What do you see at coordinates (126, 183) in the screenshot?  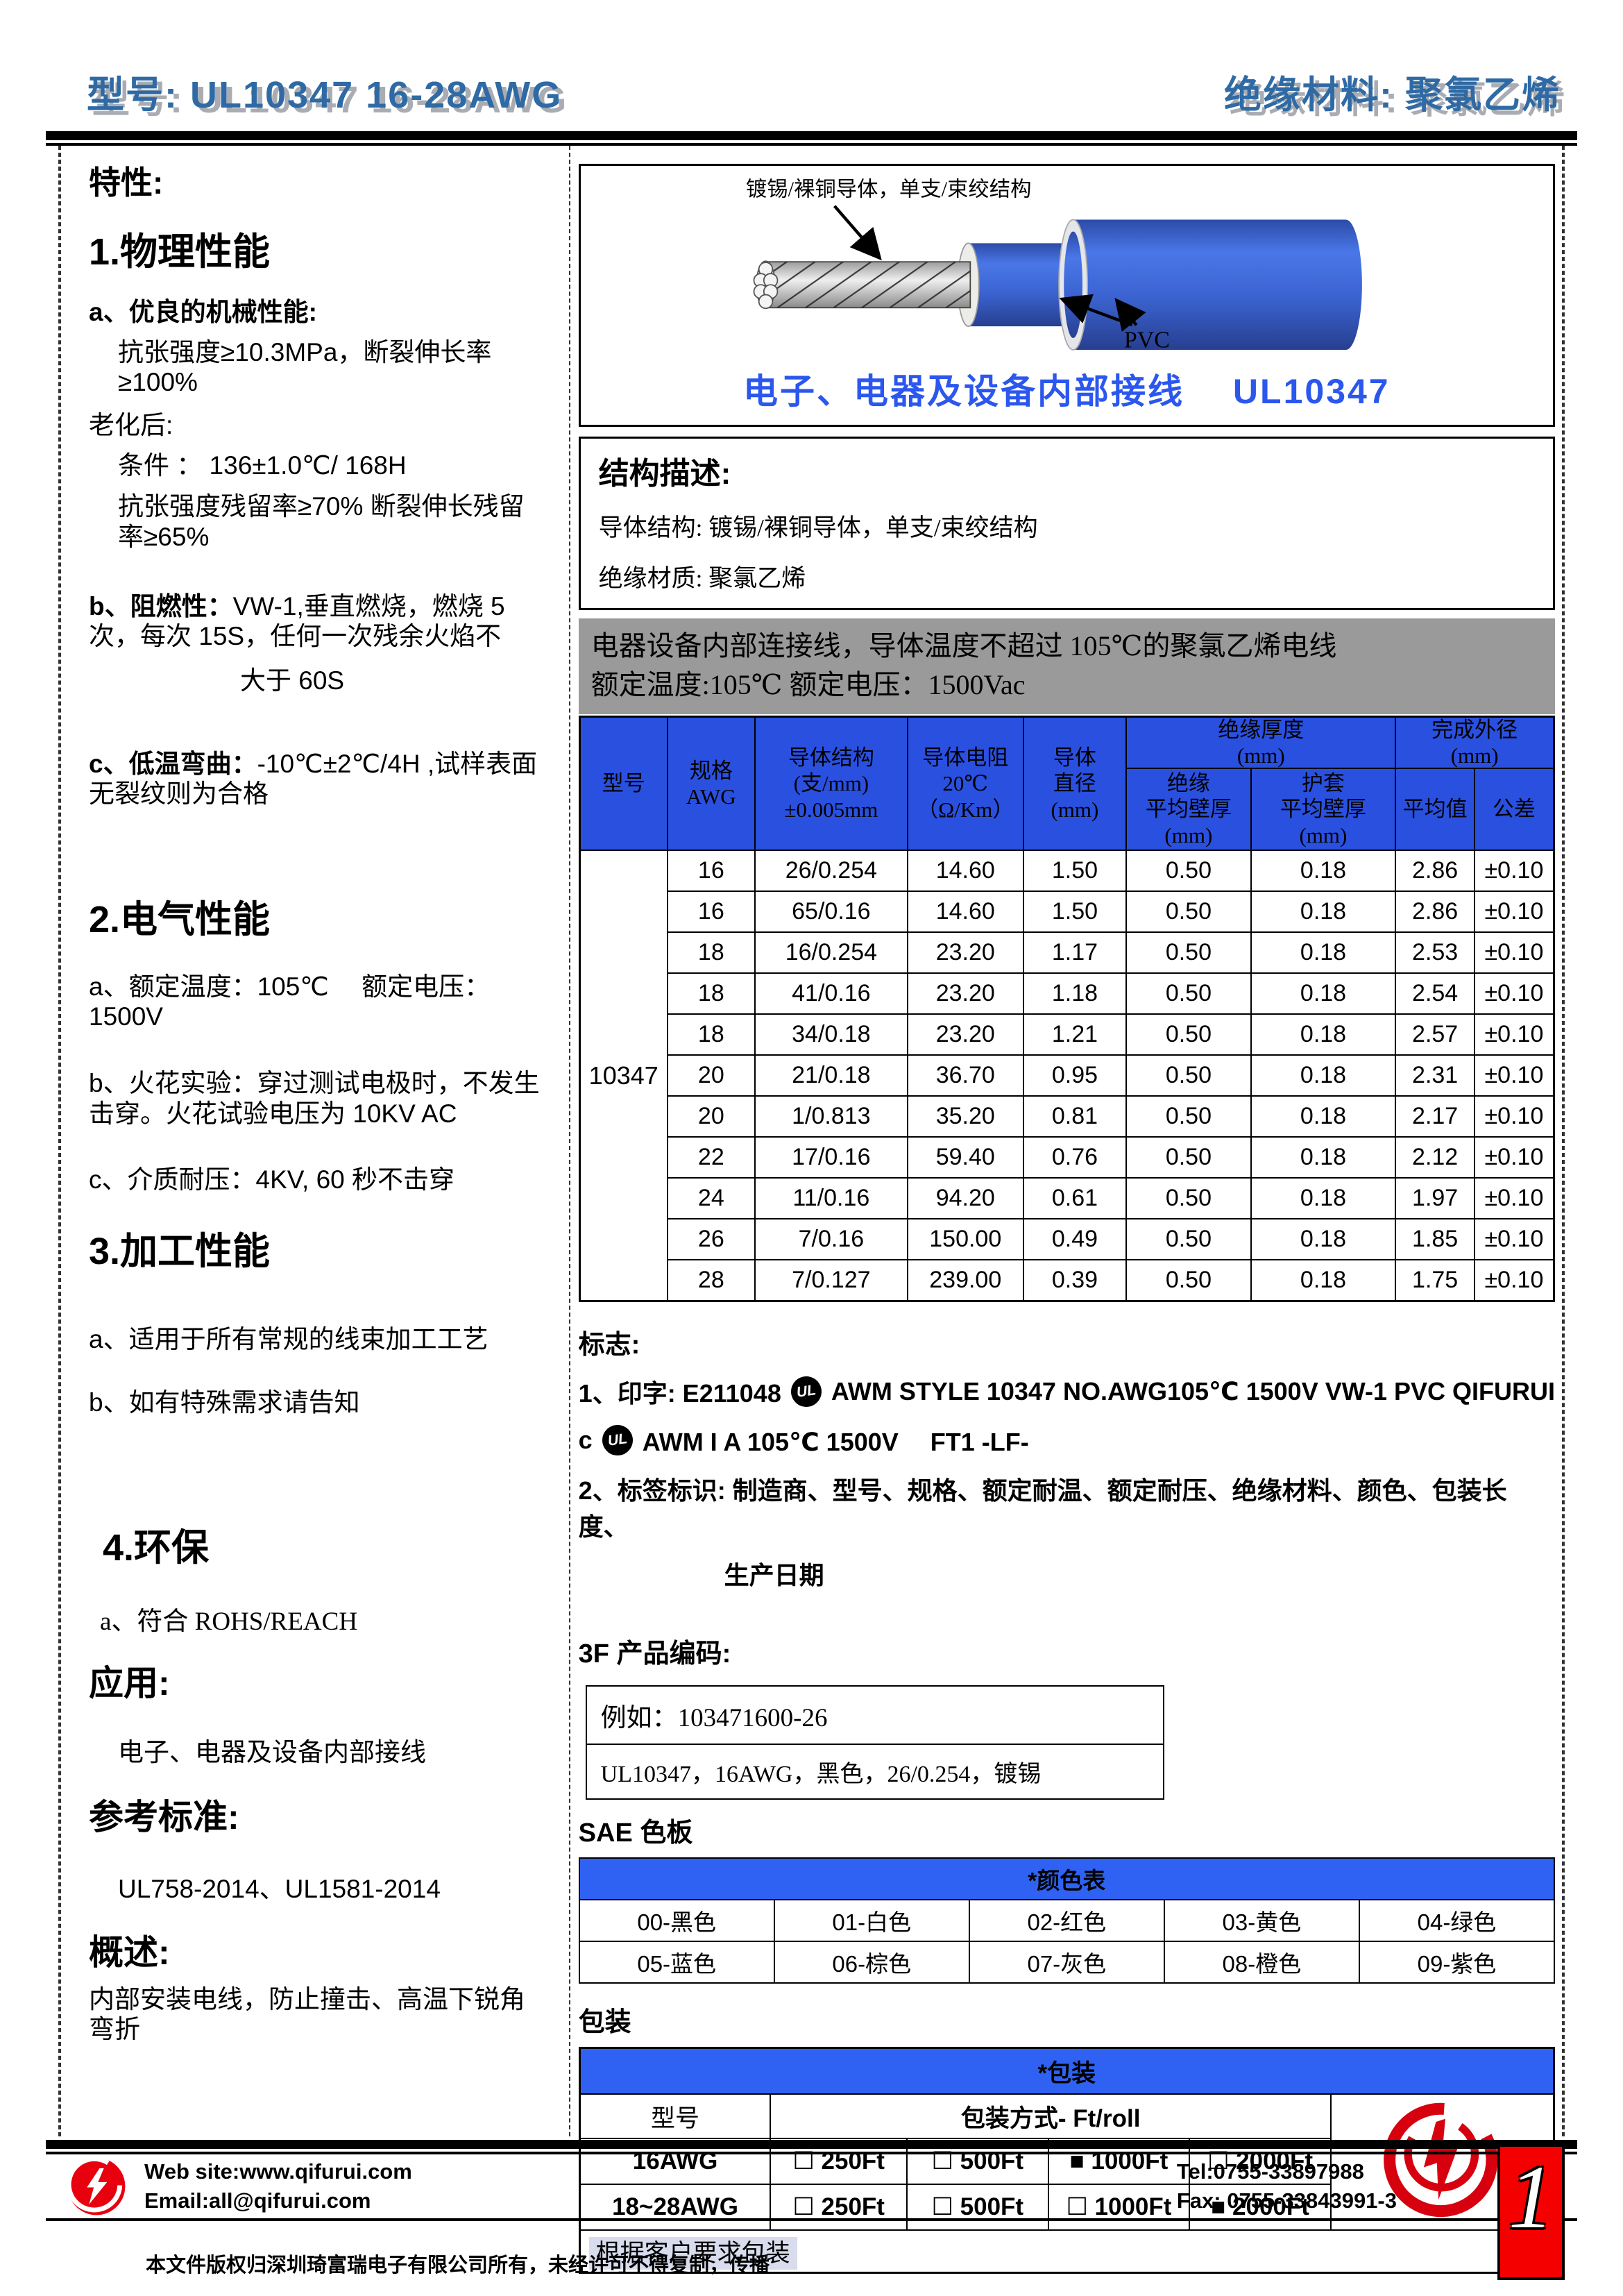 I see `features-title: 特性:` at bounding box center [126, 183].